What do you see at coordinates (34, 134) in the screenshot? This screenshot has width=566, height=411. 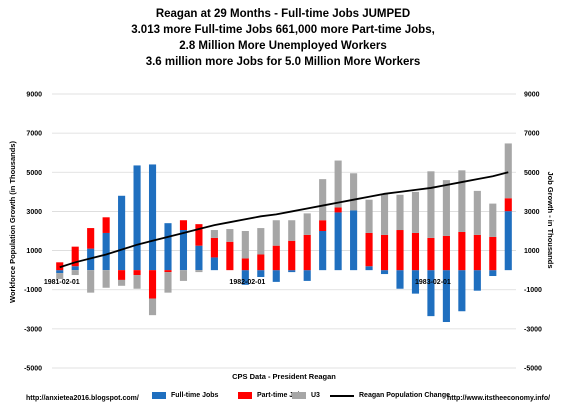 I see `y-tick-left-label: 7000` at bounding box center [34, 134].